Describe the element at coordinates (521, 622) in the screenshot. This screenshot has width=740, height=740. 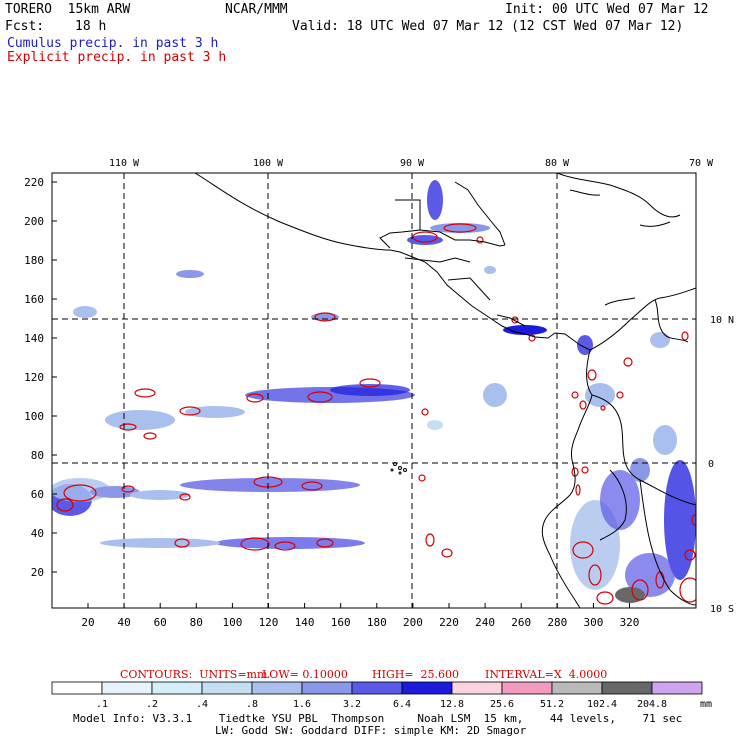
I see `x-tick-label: 260` at that location.